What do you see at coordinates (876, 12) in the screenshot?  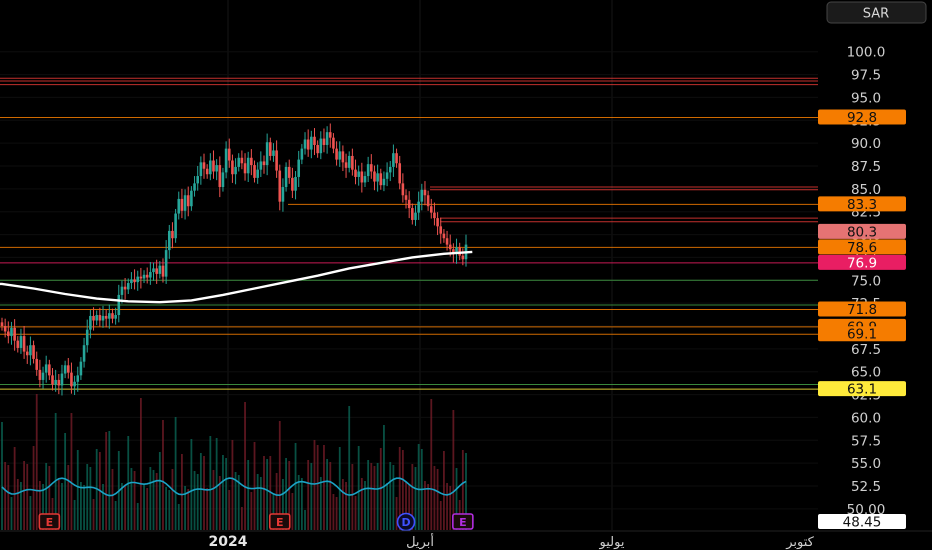 I see `currency-badge: SAR` at bounding box center [876, 12].